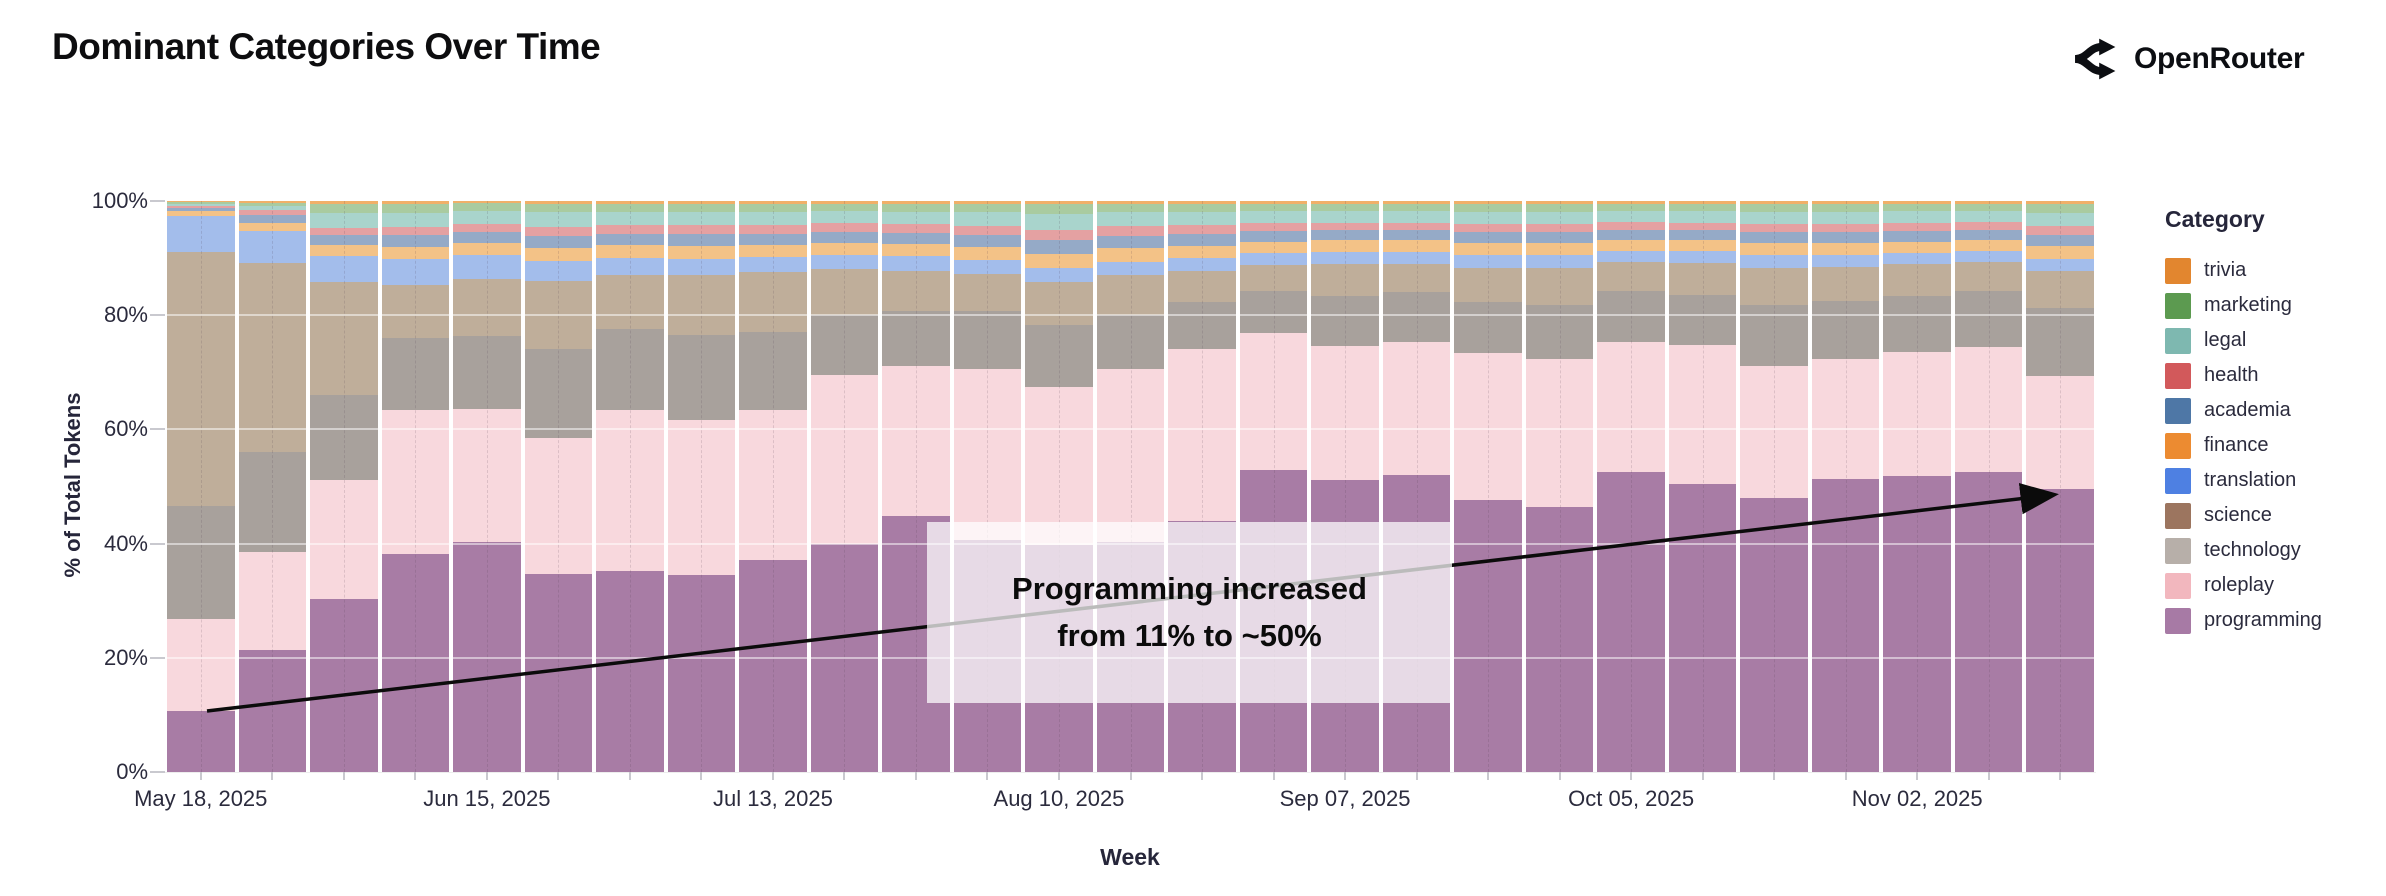 The width and height of the screenshot is (2386, 896). What do you see at coordinates (2243, 515) in the screenshot?
I see `legend-item-science: science` at bounding box center [2243, 515].